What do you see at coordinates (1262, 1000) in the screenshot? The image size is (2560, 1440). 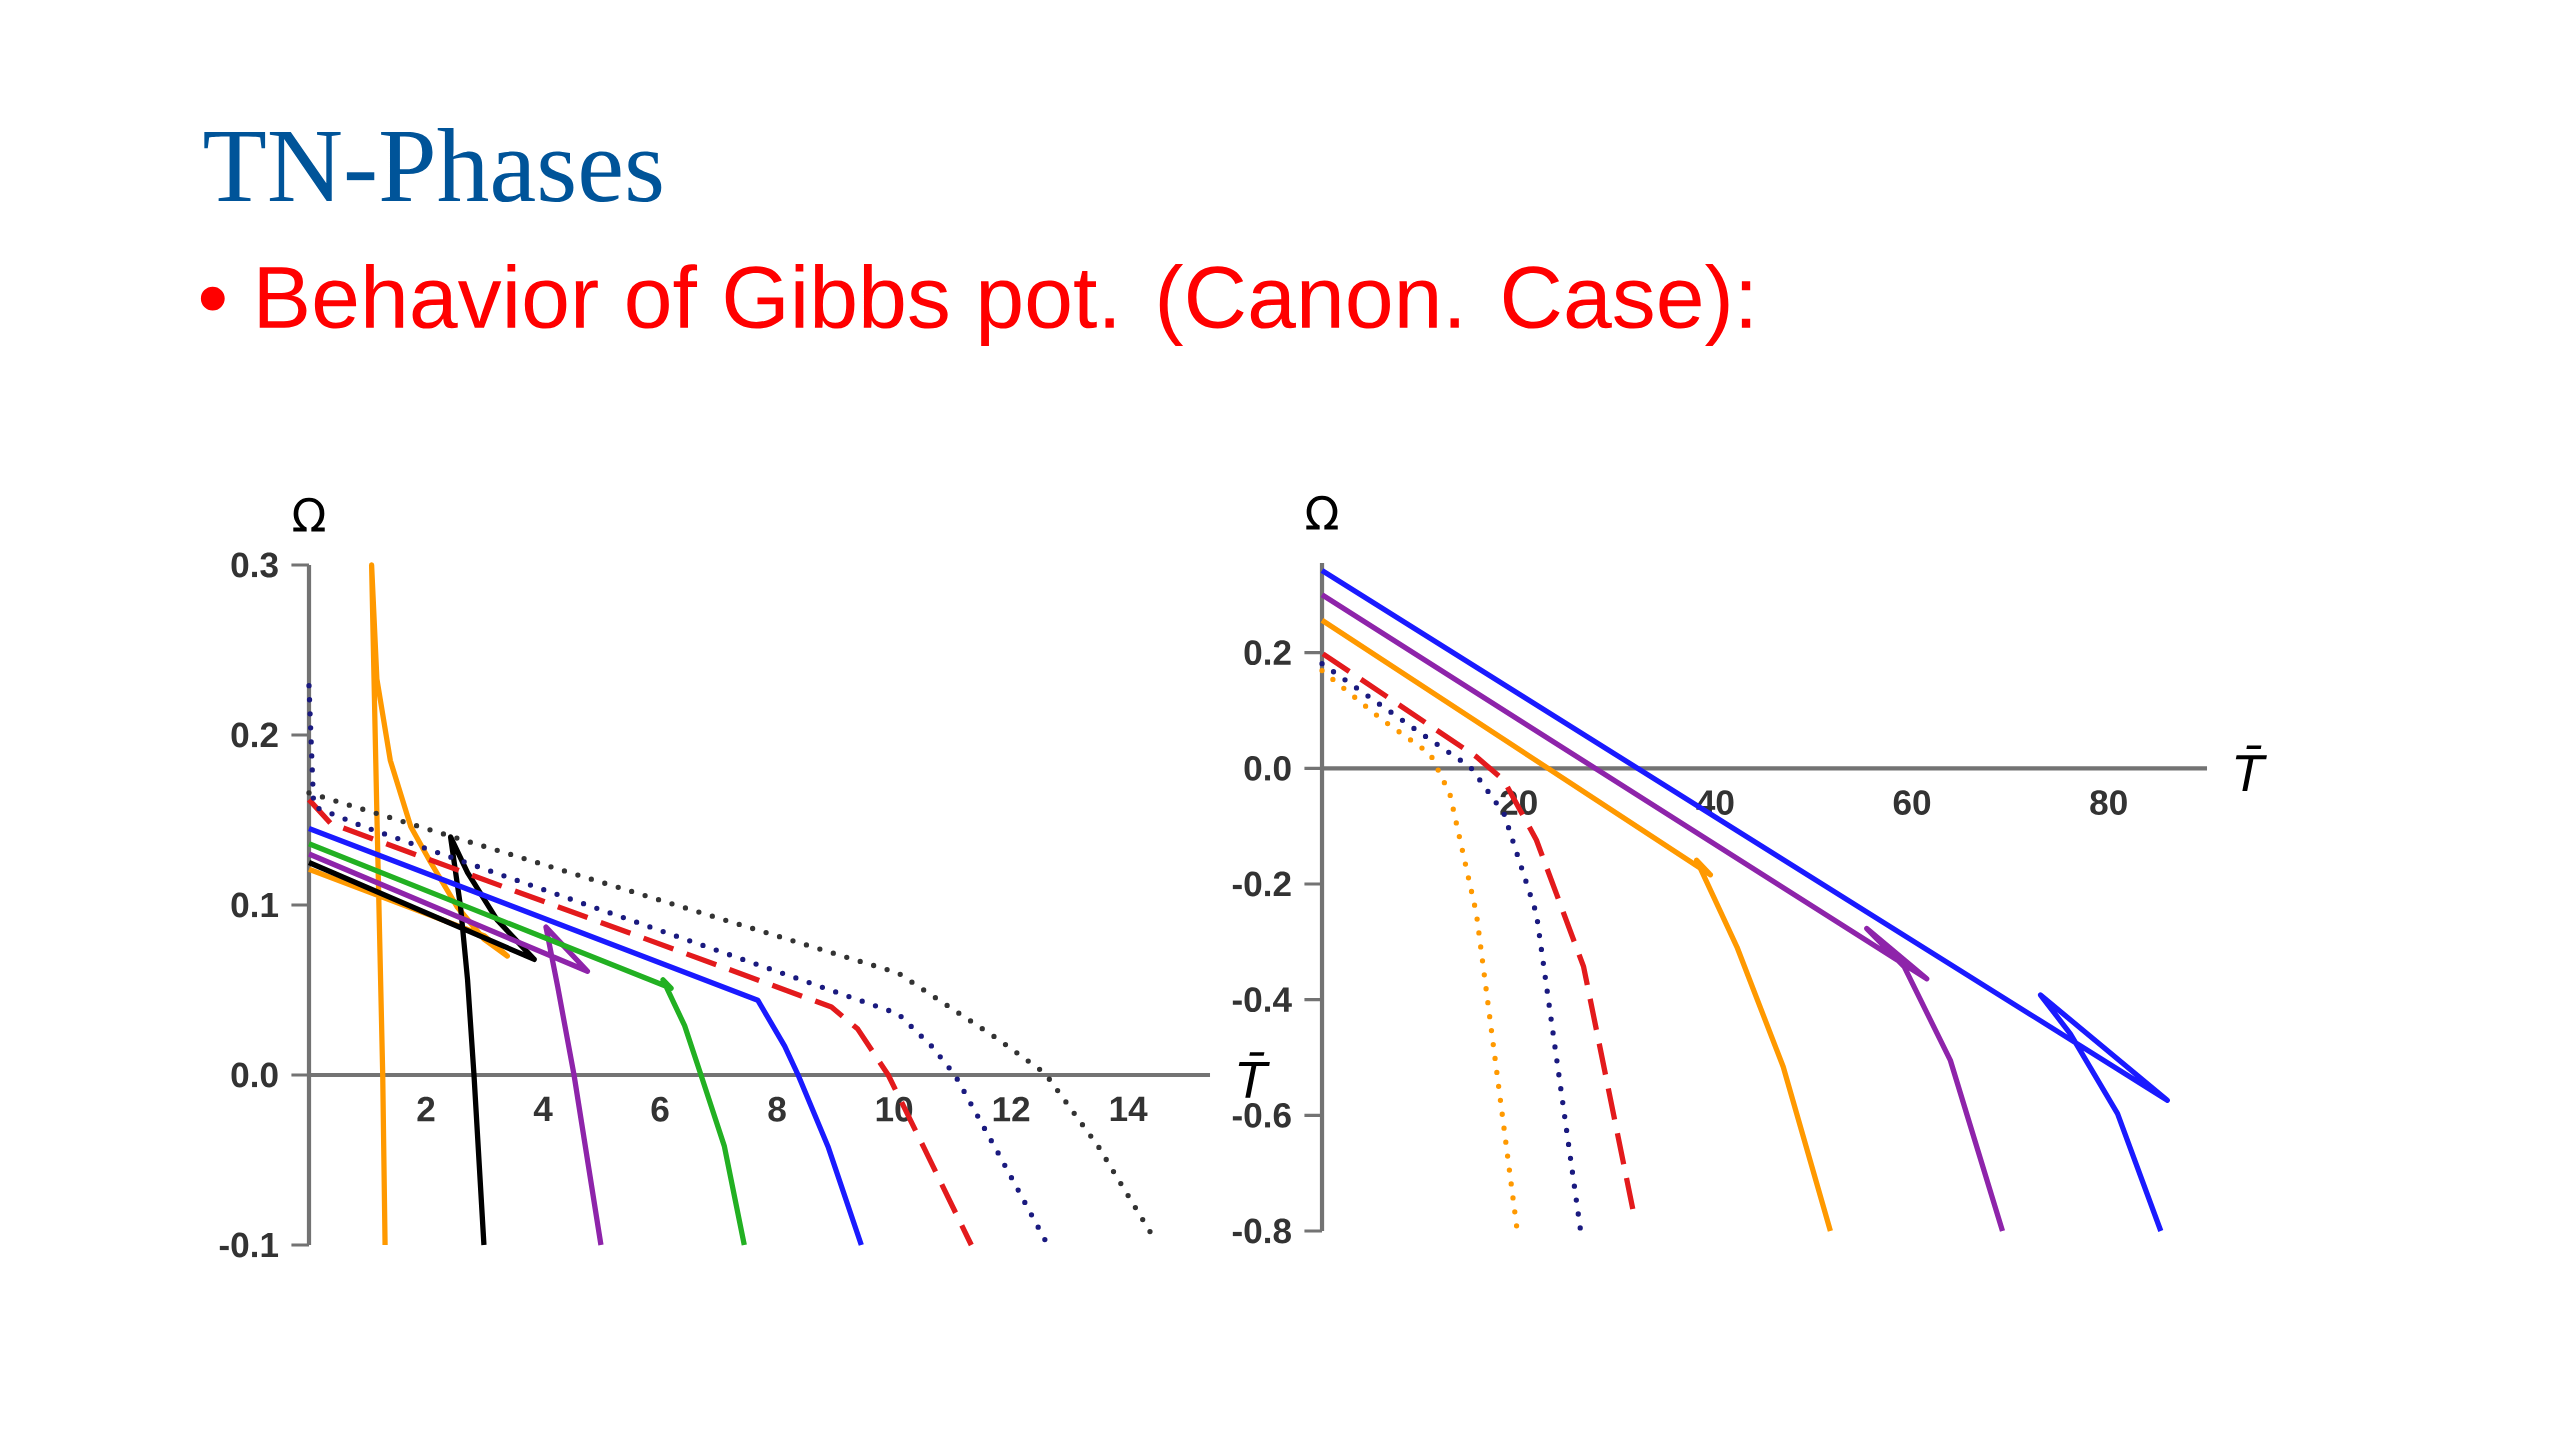 I see `y-tick-label: -0.4` at bounding box center [1262, 1000].